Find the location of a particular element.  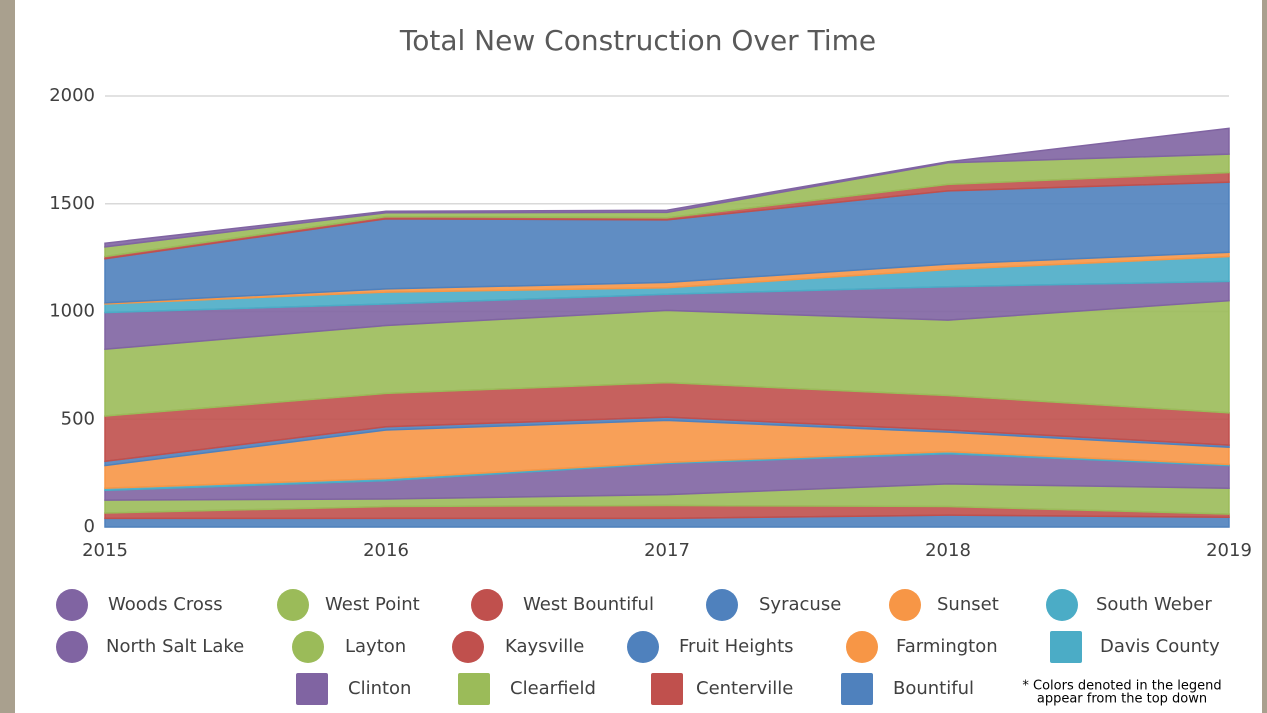

chart-title: Total New Construction Over Time is located at coordinates (637, 40).